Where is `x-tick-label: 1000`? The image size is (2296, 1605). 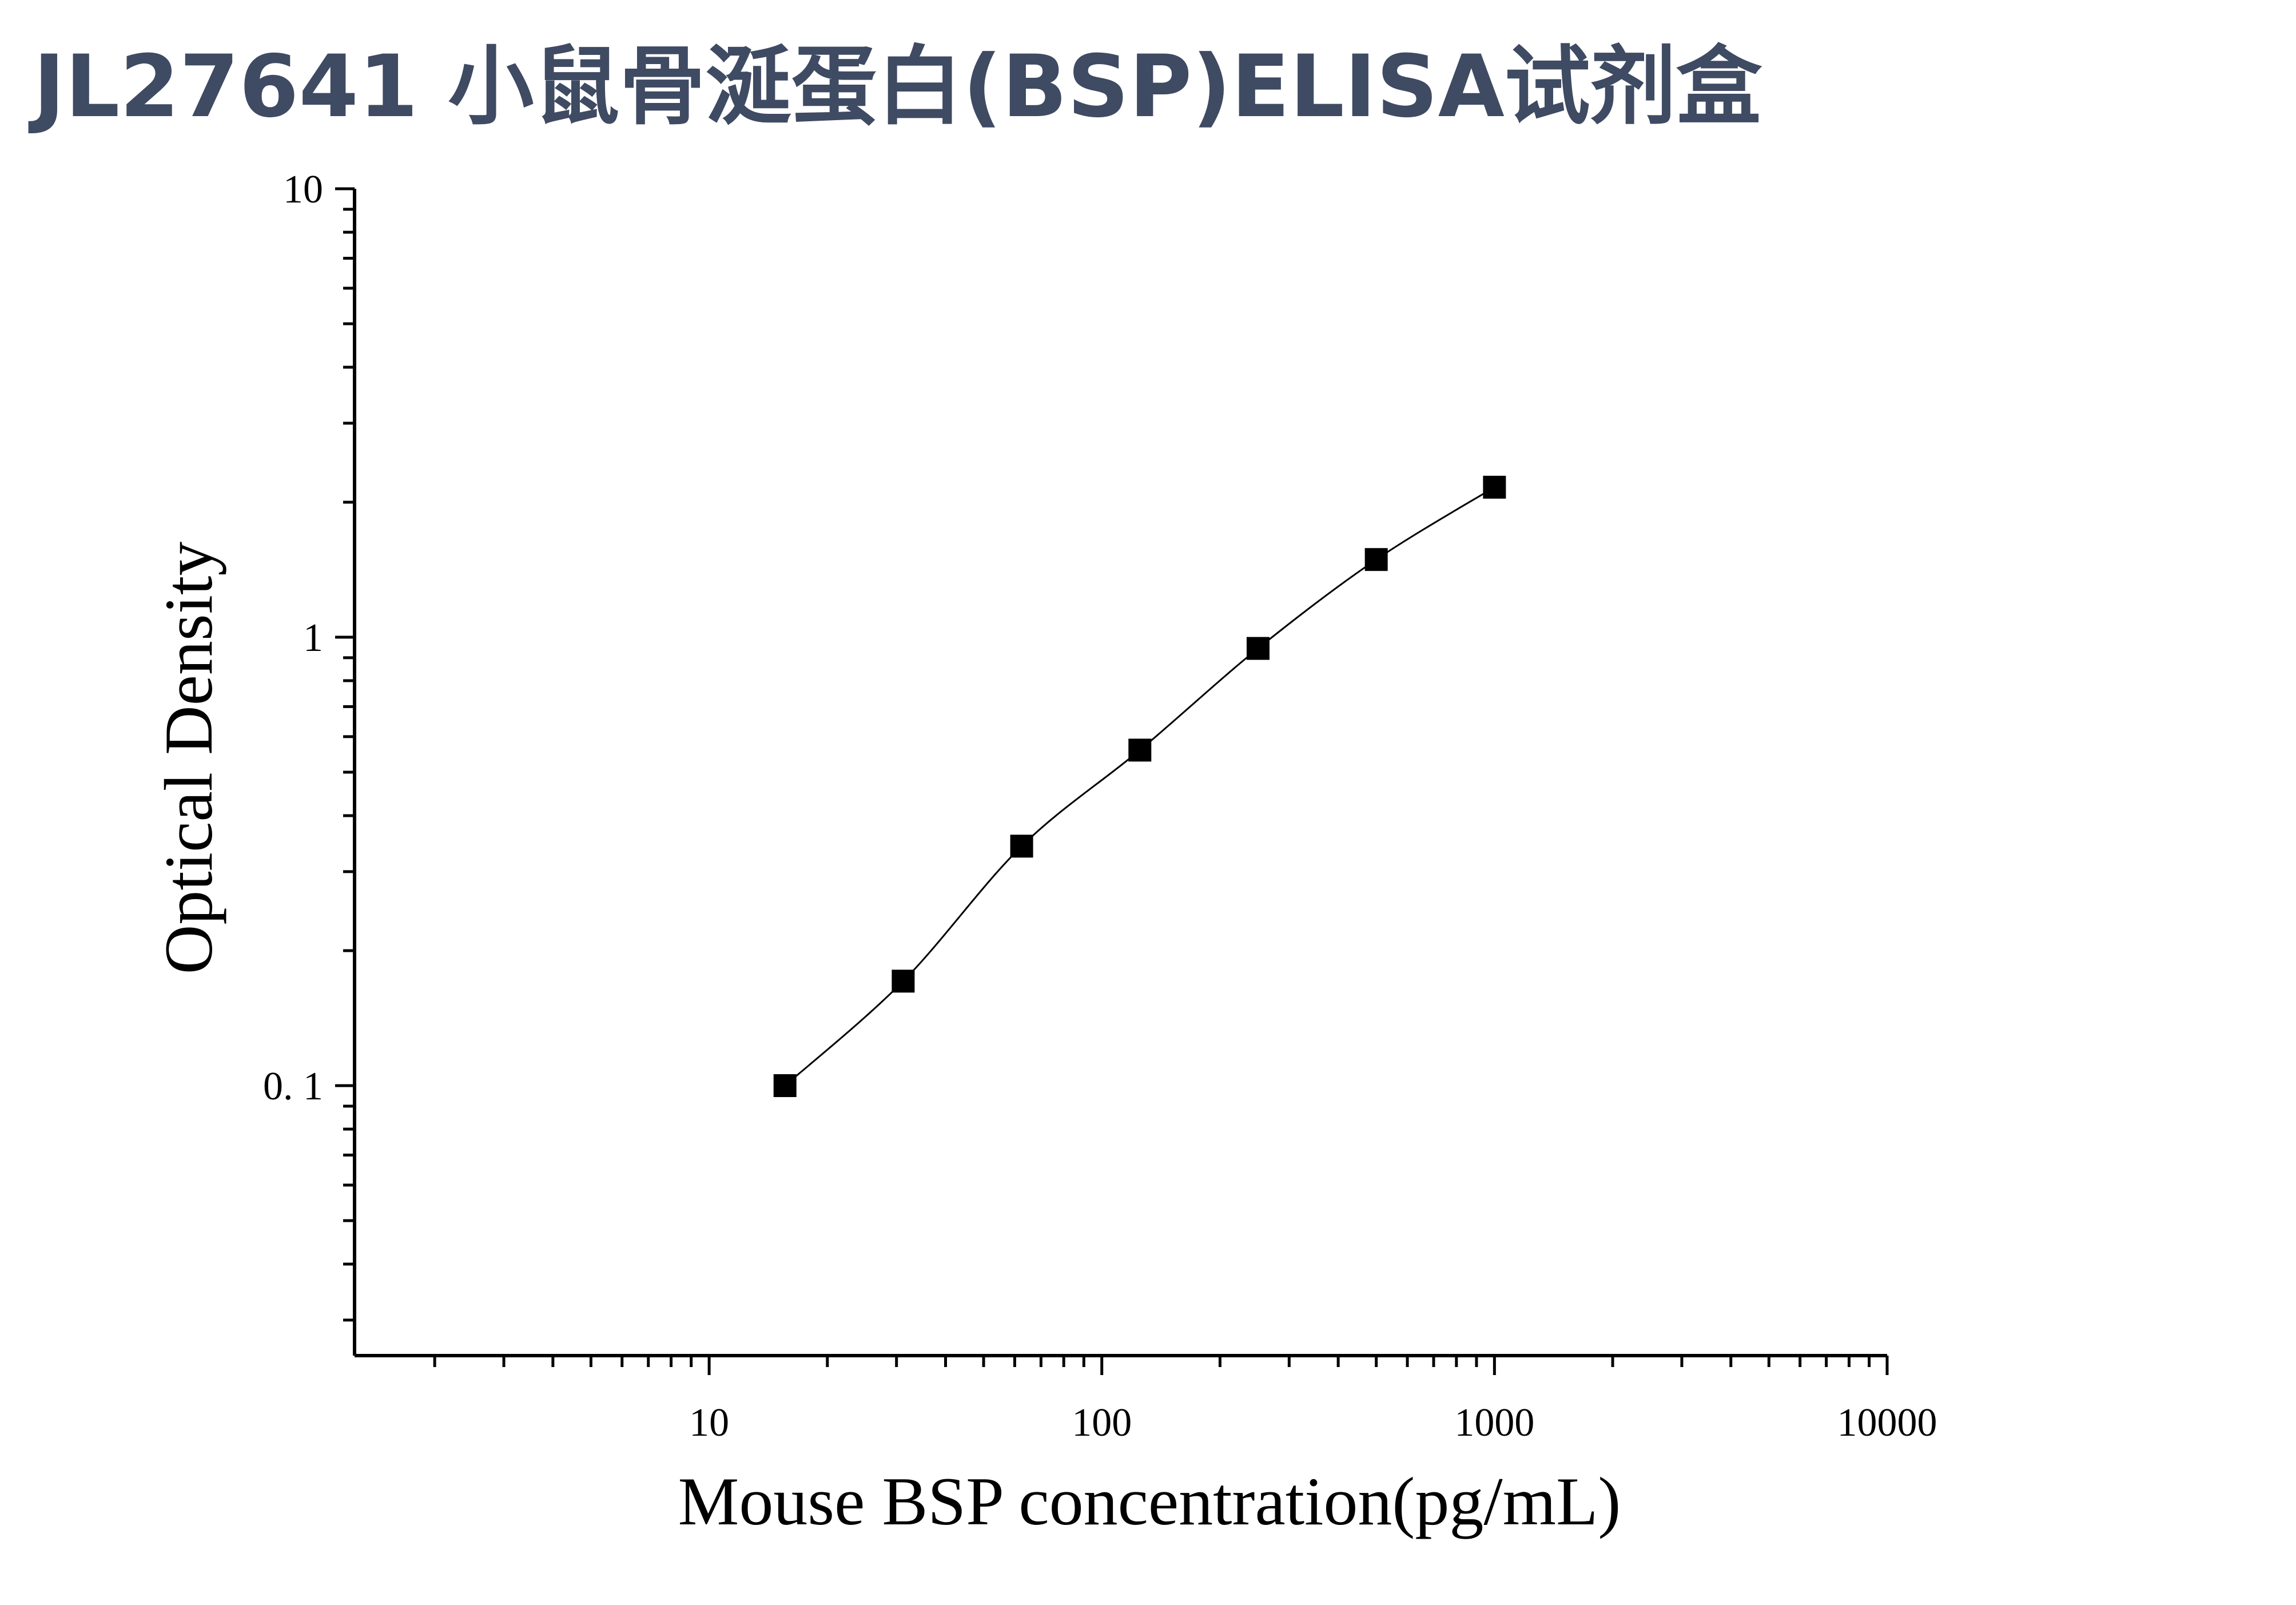
x-tick-label: 1000 is located at coordinates (1494, 1423).